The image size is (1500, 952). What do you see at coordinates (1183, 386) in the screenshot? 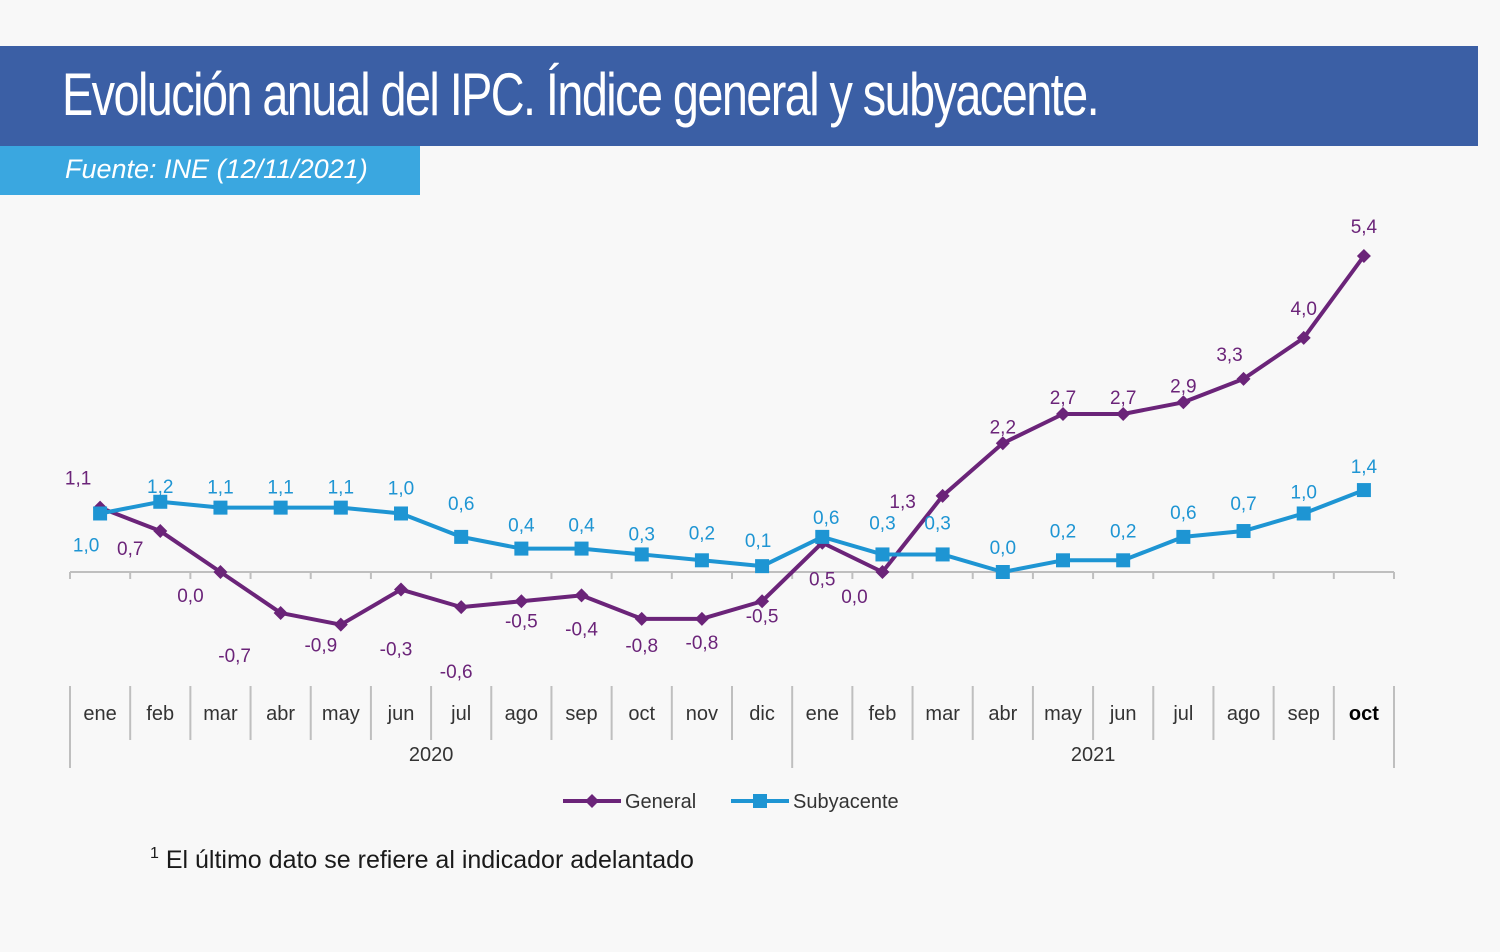
I see `general-data-label: 2,9` at bounding box center [1183, 386].